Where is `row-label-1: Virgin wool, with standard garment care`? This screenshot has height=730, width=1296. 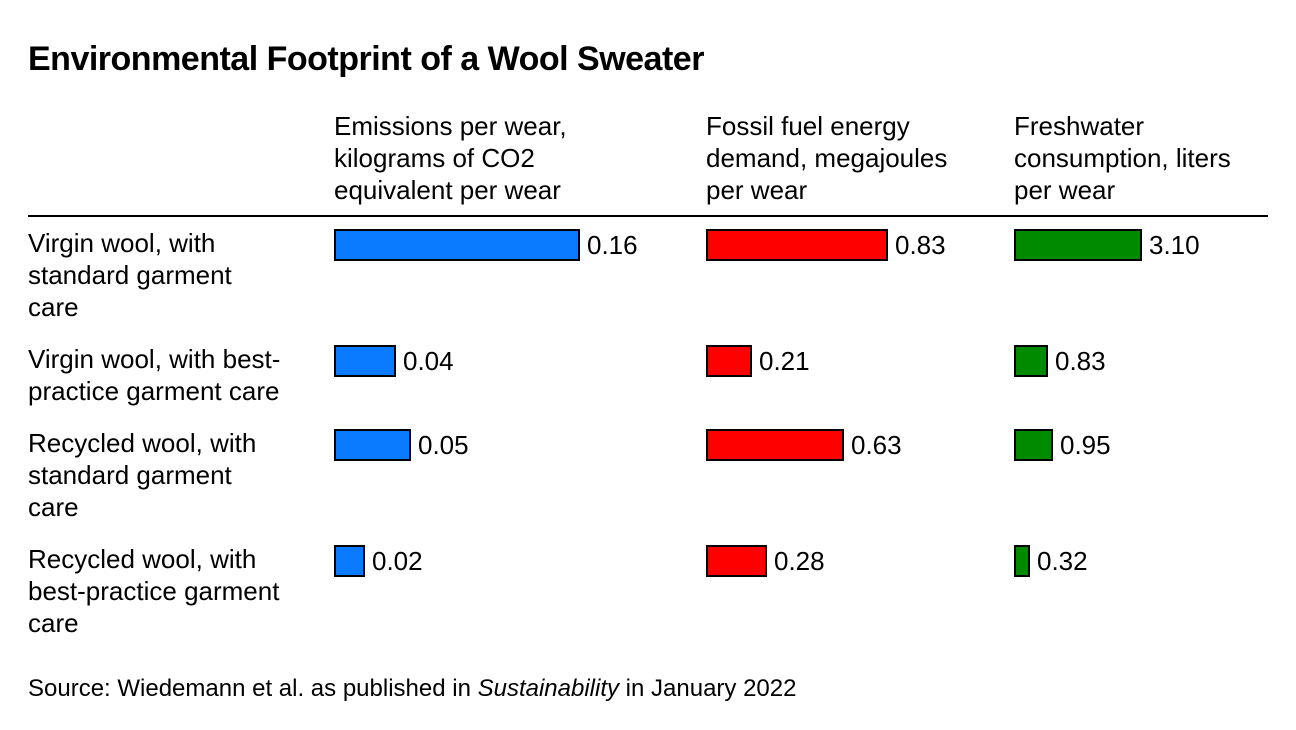
row-label-1: Virgin wool, with standard garment care is located at coordinates (130, 275).